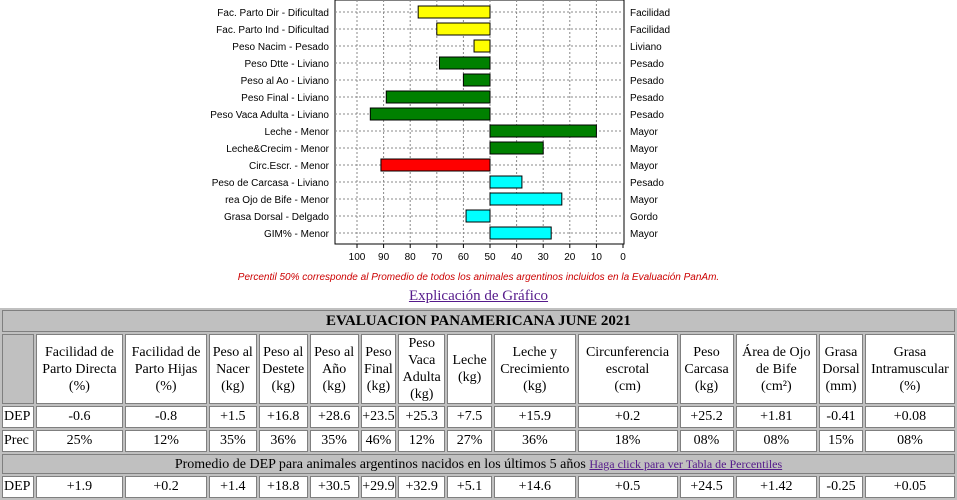  What do you see at coordinates (79, 417) in the screenshot?
I see `dep-value-cell: -0.6` at bounding box center [79, 417].